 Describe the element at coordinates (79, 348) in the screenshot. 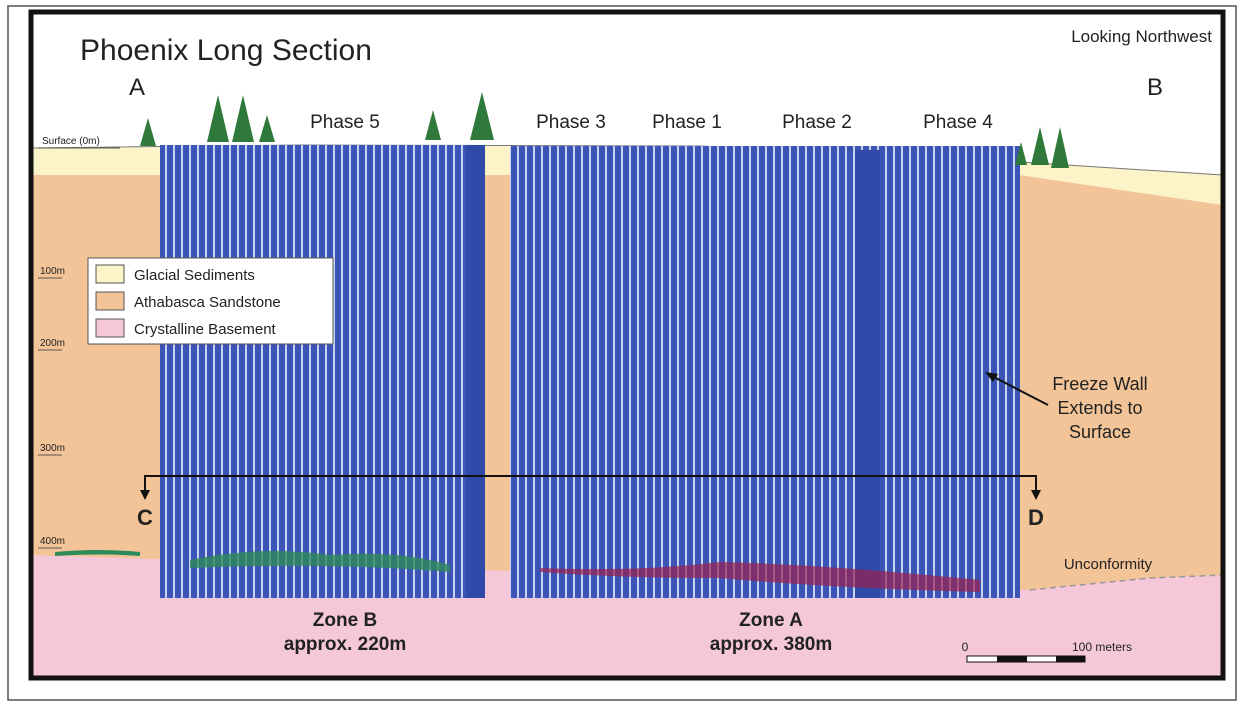

I see `depth-ticks` at that location.